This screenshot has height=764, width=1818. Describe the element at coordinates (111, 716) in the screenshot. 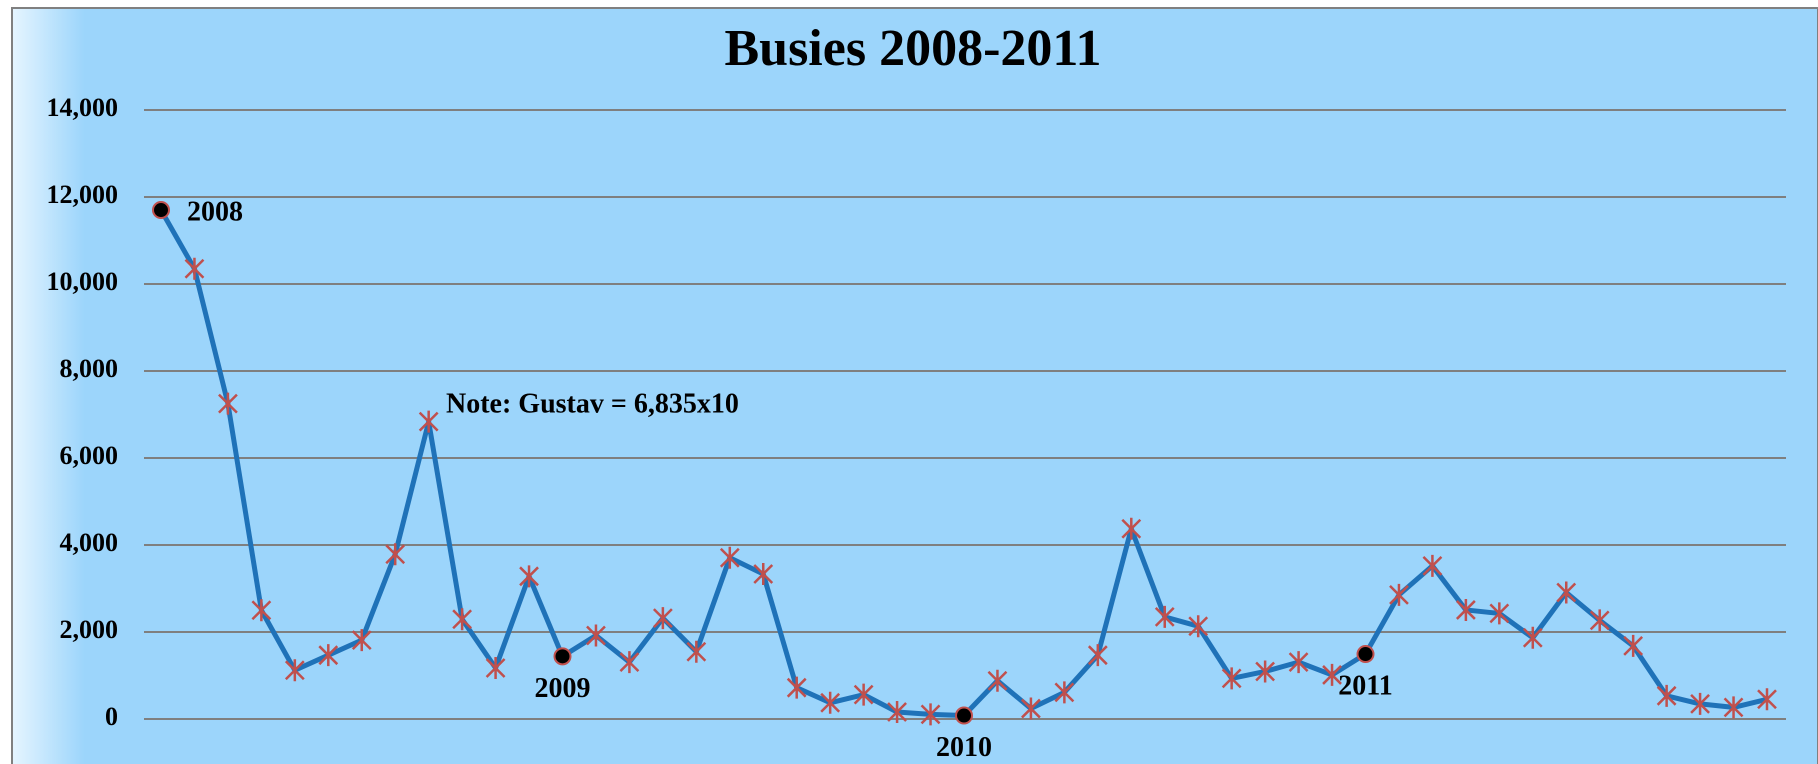

I see `y-tick-label: 0` at that location.